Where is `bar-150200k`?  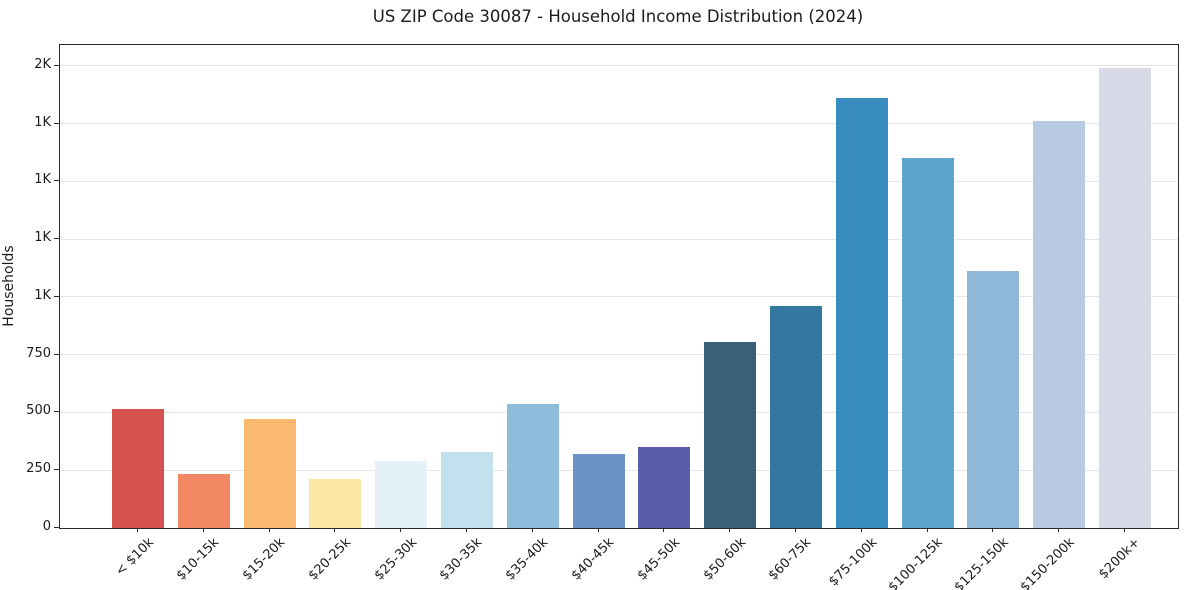 bar-150200k is located at coordinates (1059, 324).